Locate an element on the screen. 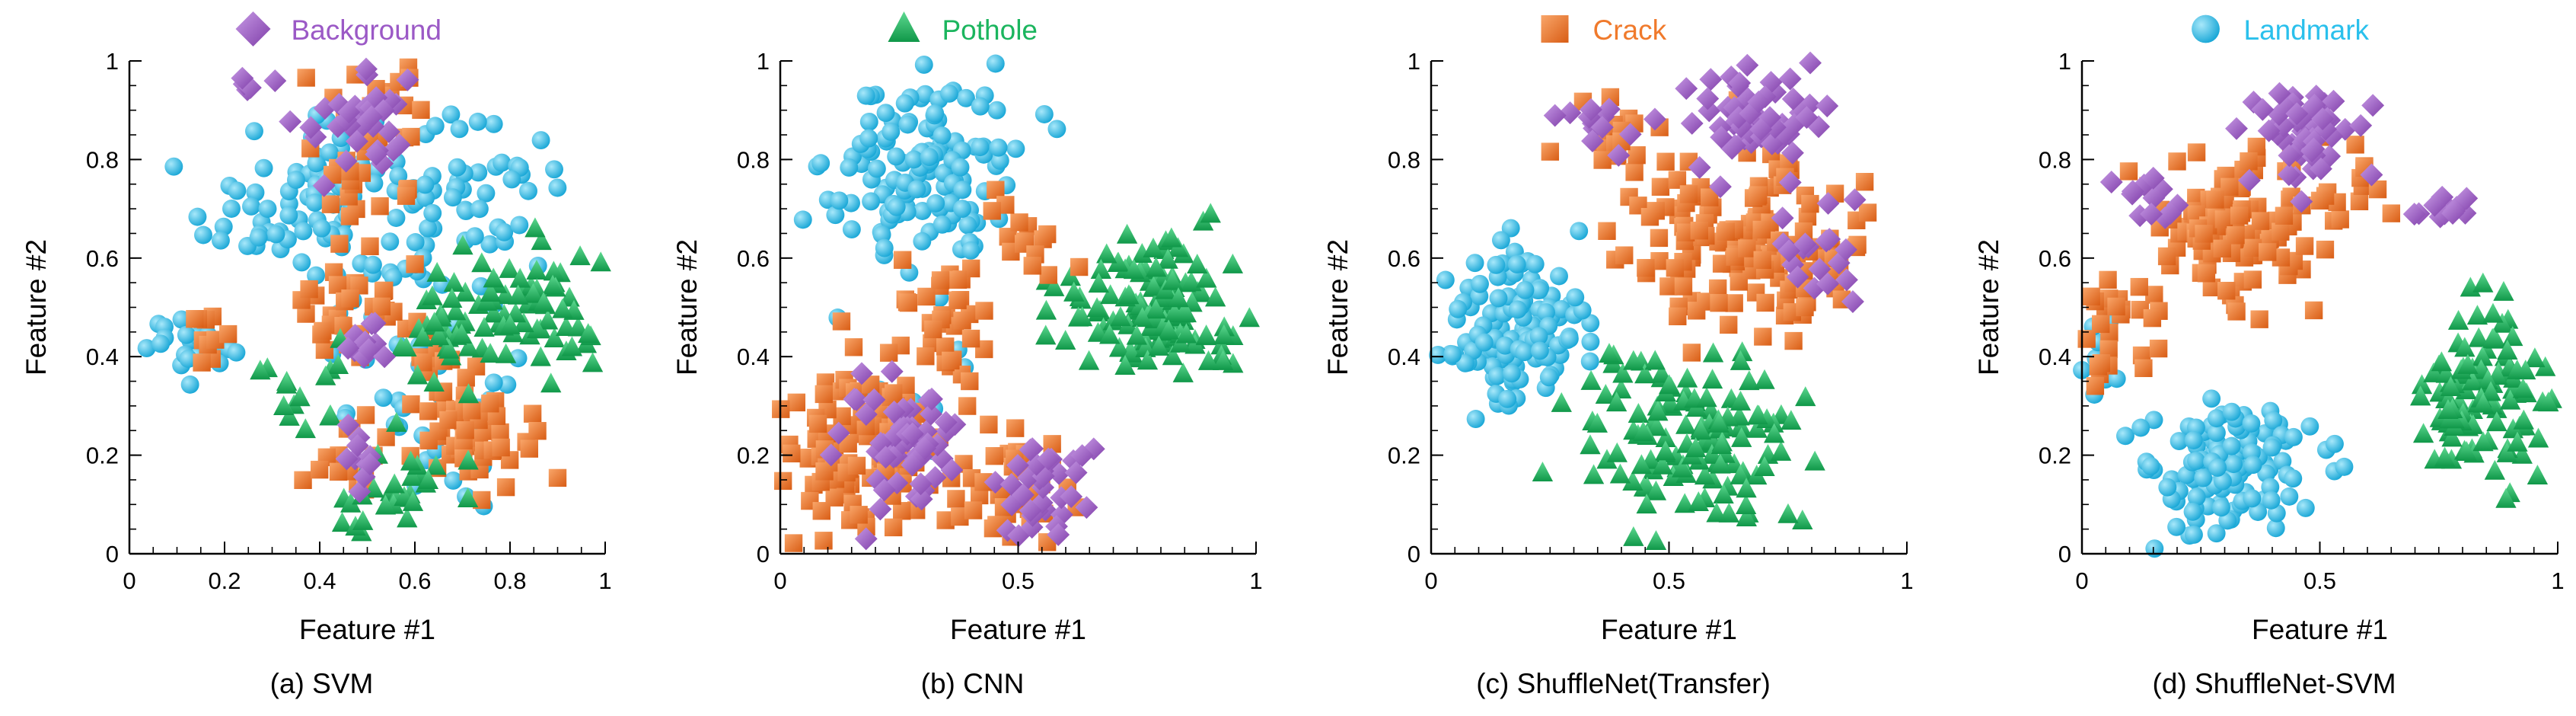  legend-marker-triangle-icon is located at coordinates (904, 26).